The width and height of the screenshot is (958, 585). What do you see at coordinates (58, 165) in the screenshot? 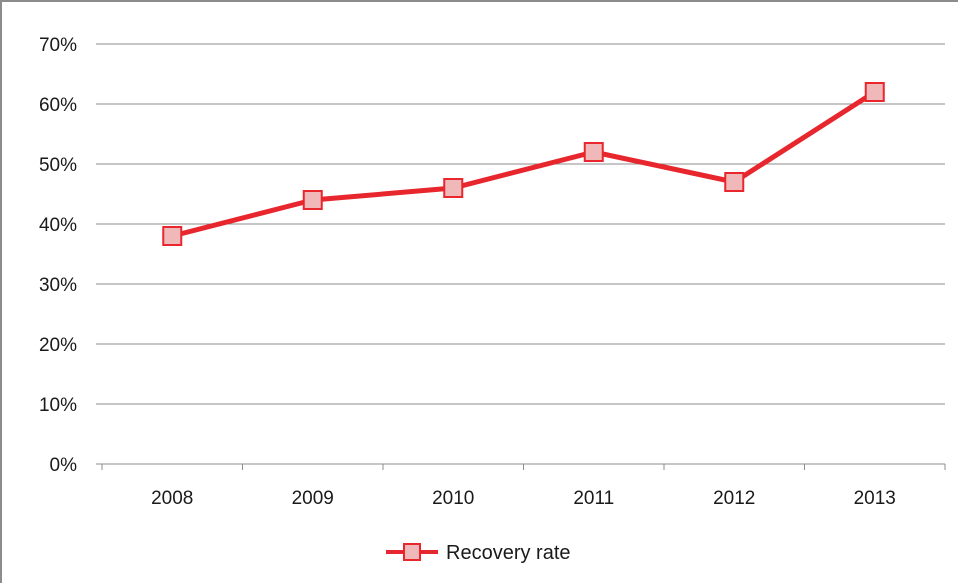
I see `y-tick-label: 50%` at bounding box center [58, 165].